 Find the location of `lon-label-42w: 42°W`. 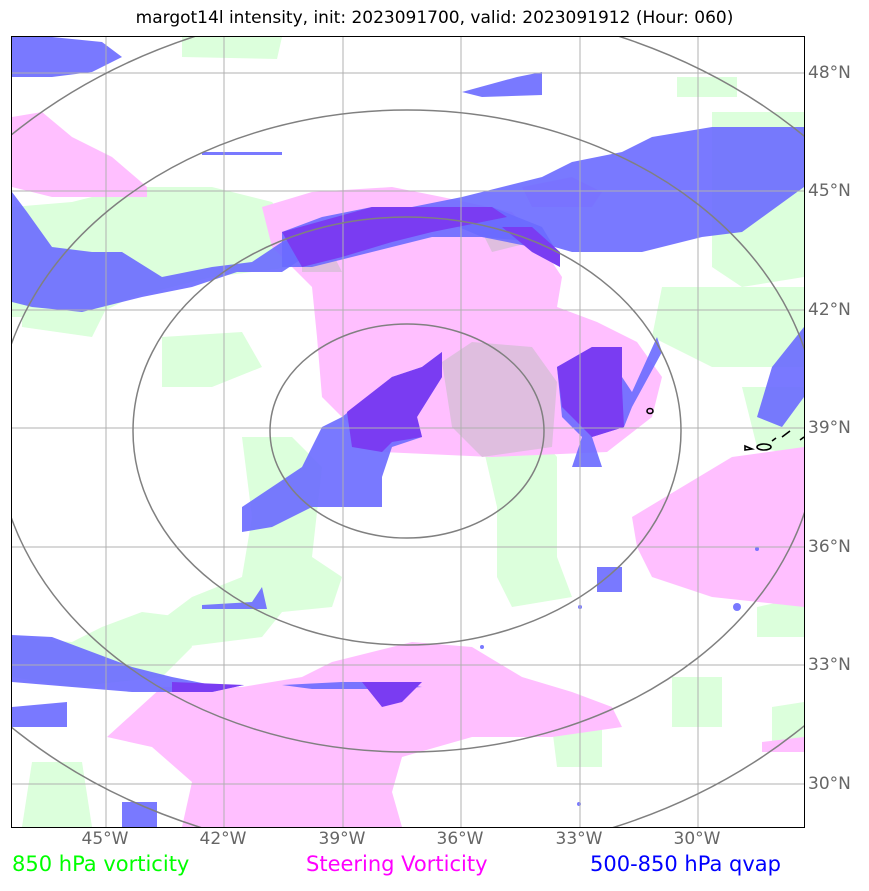

lon-label-42w: 42°W is located at coordinates (223, 839).